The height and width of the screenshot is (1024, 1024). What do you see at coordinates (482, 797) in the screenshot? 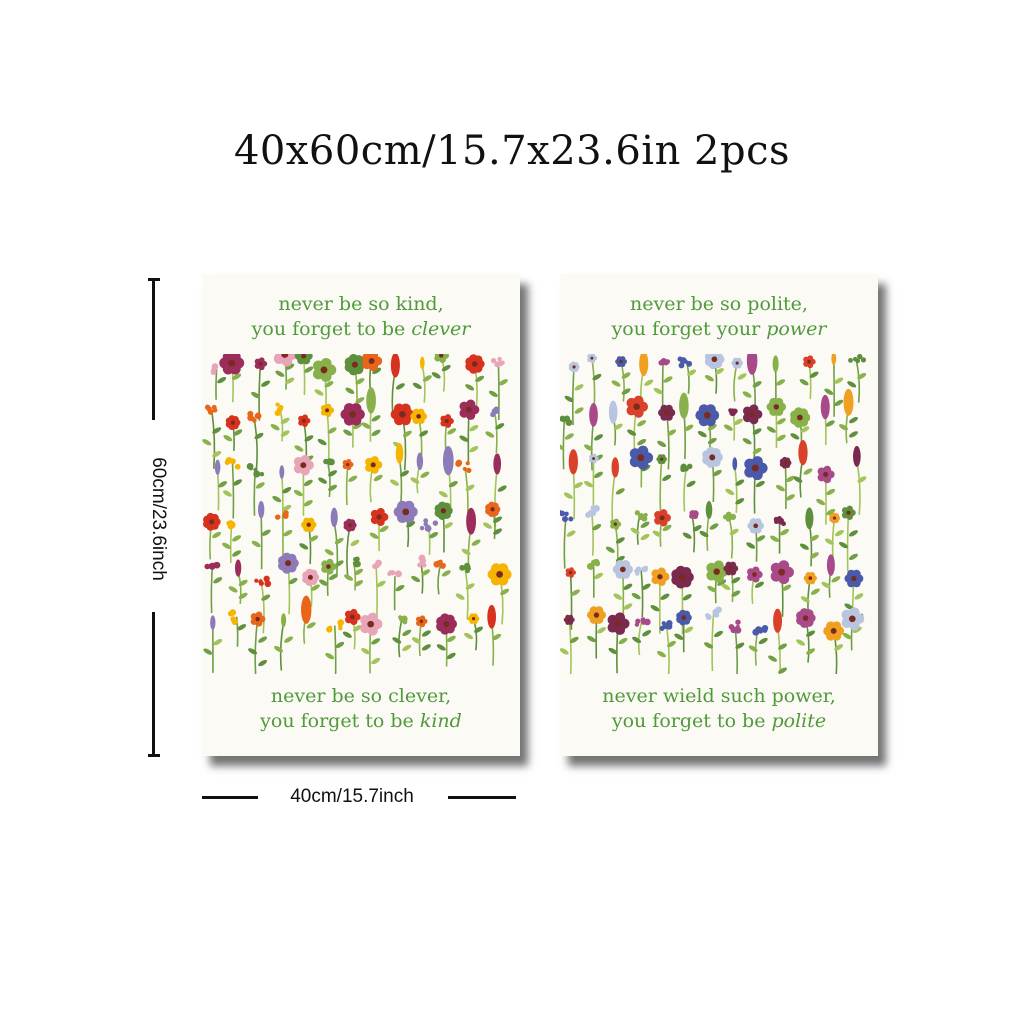
I see `width-dimension-line-right` at bounding box center [482, 797].